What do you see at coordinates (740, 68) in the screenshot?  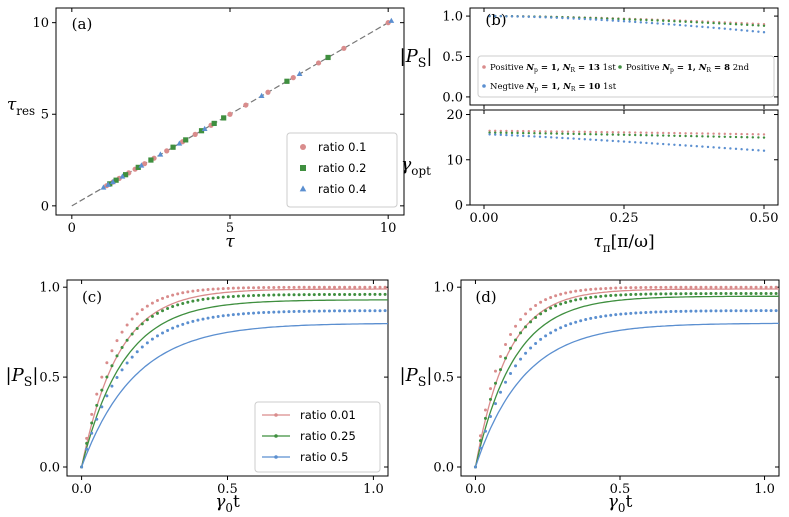 I see `legend-suffix: 2nd` at bounding box center [740, 68].